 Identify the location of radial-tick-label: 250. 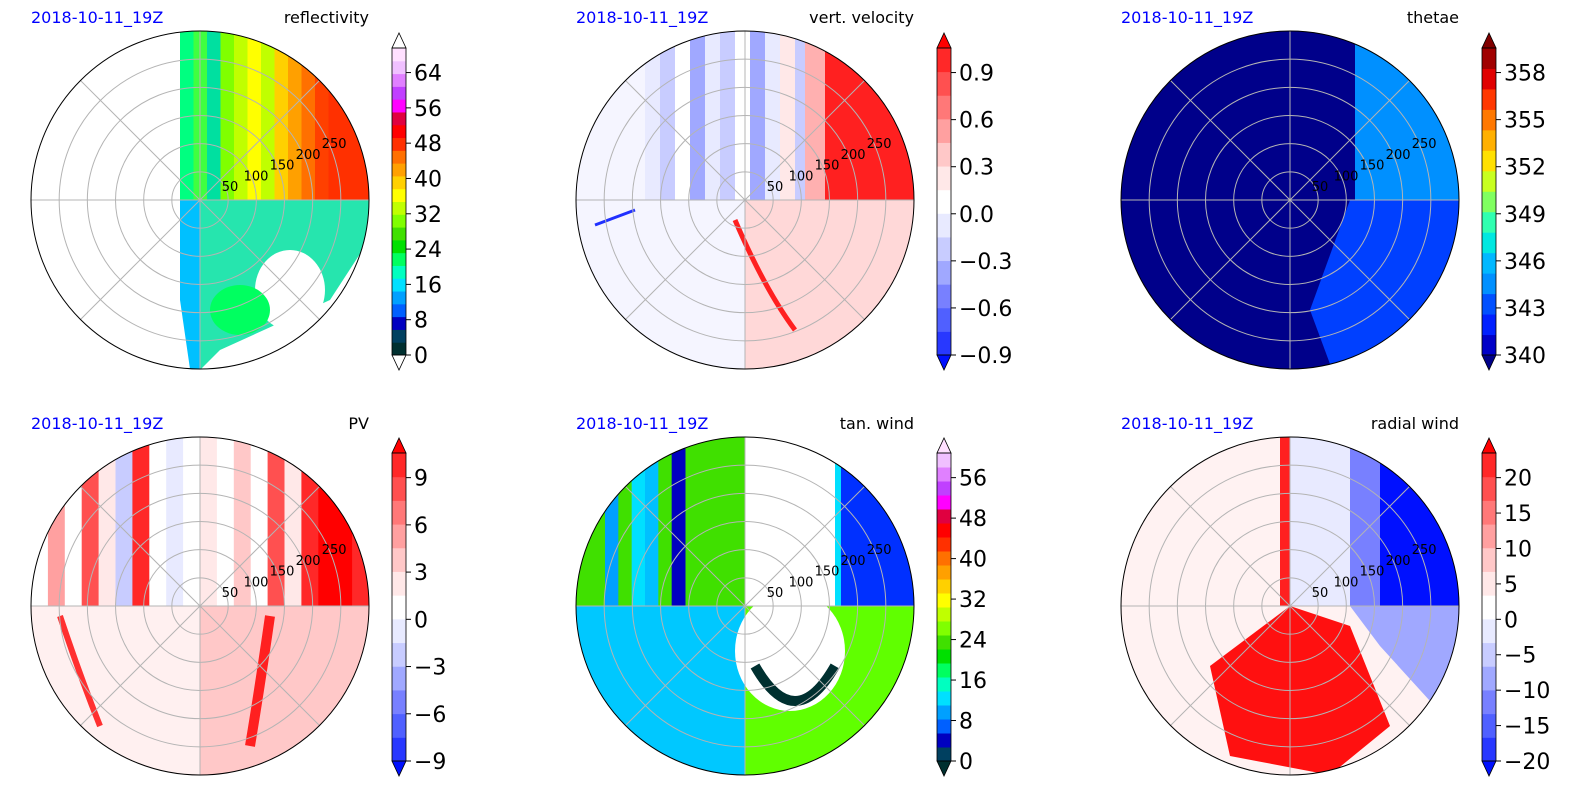
(1424, 550).